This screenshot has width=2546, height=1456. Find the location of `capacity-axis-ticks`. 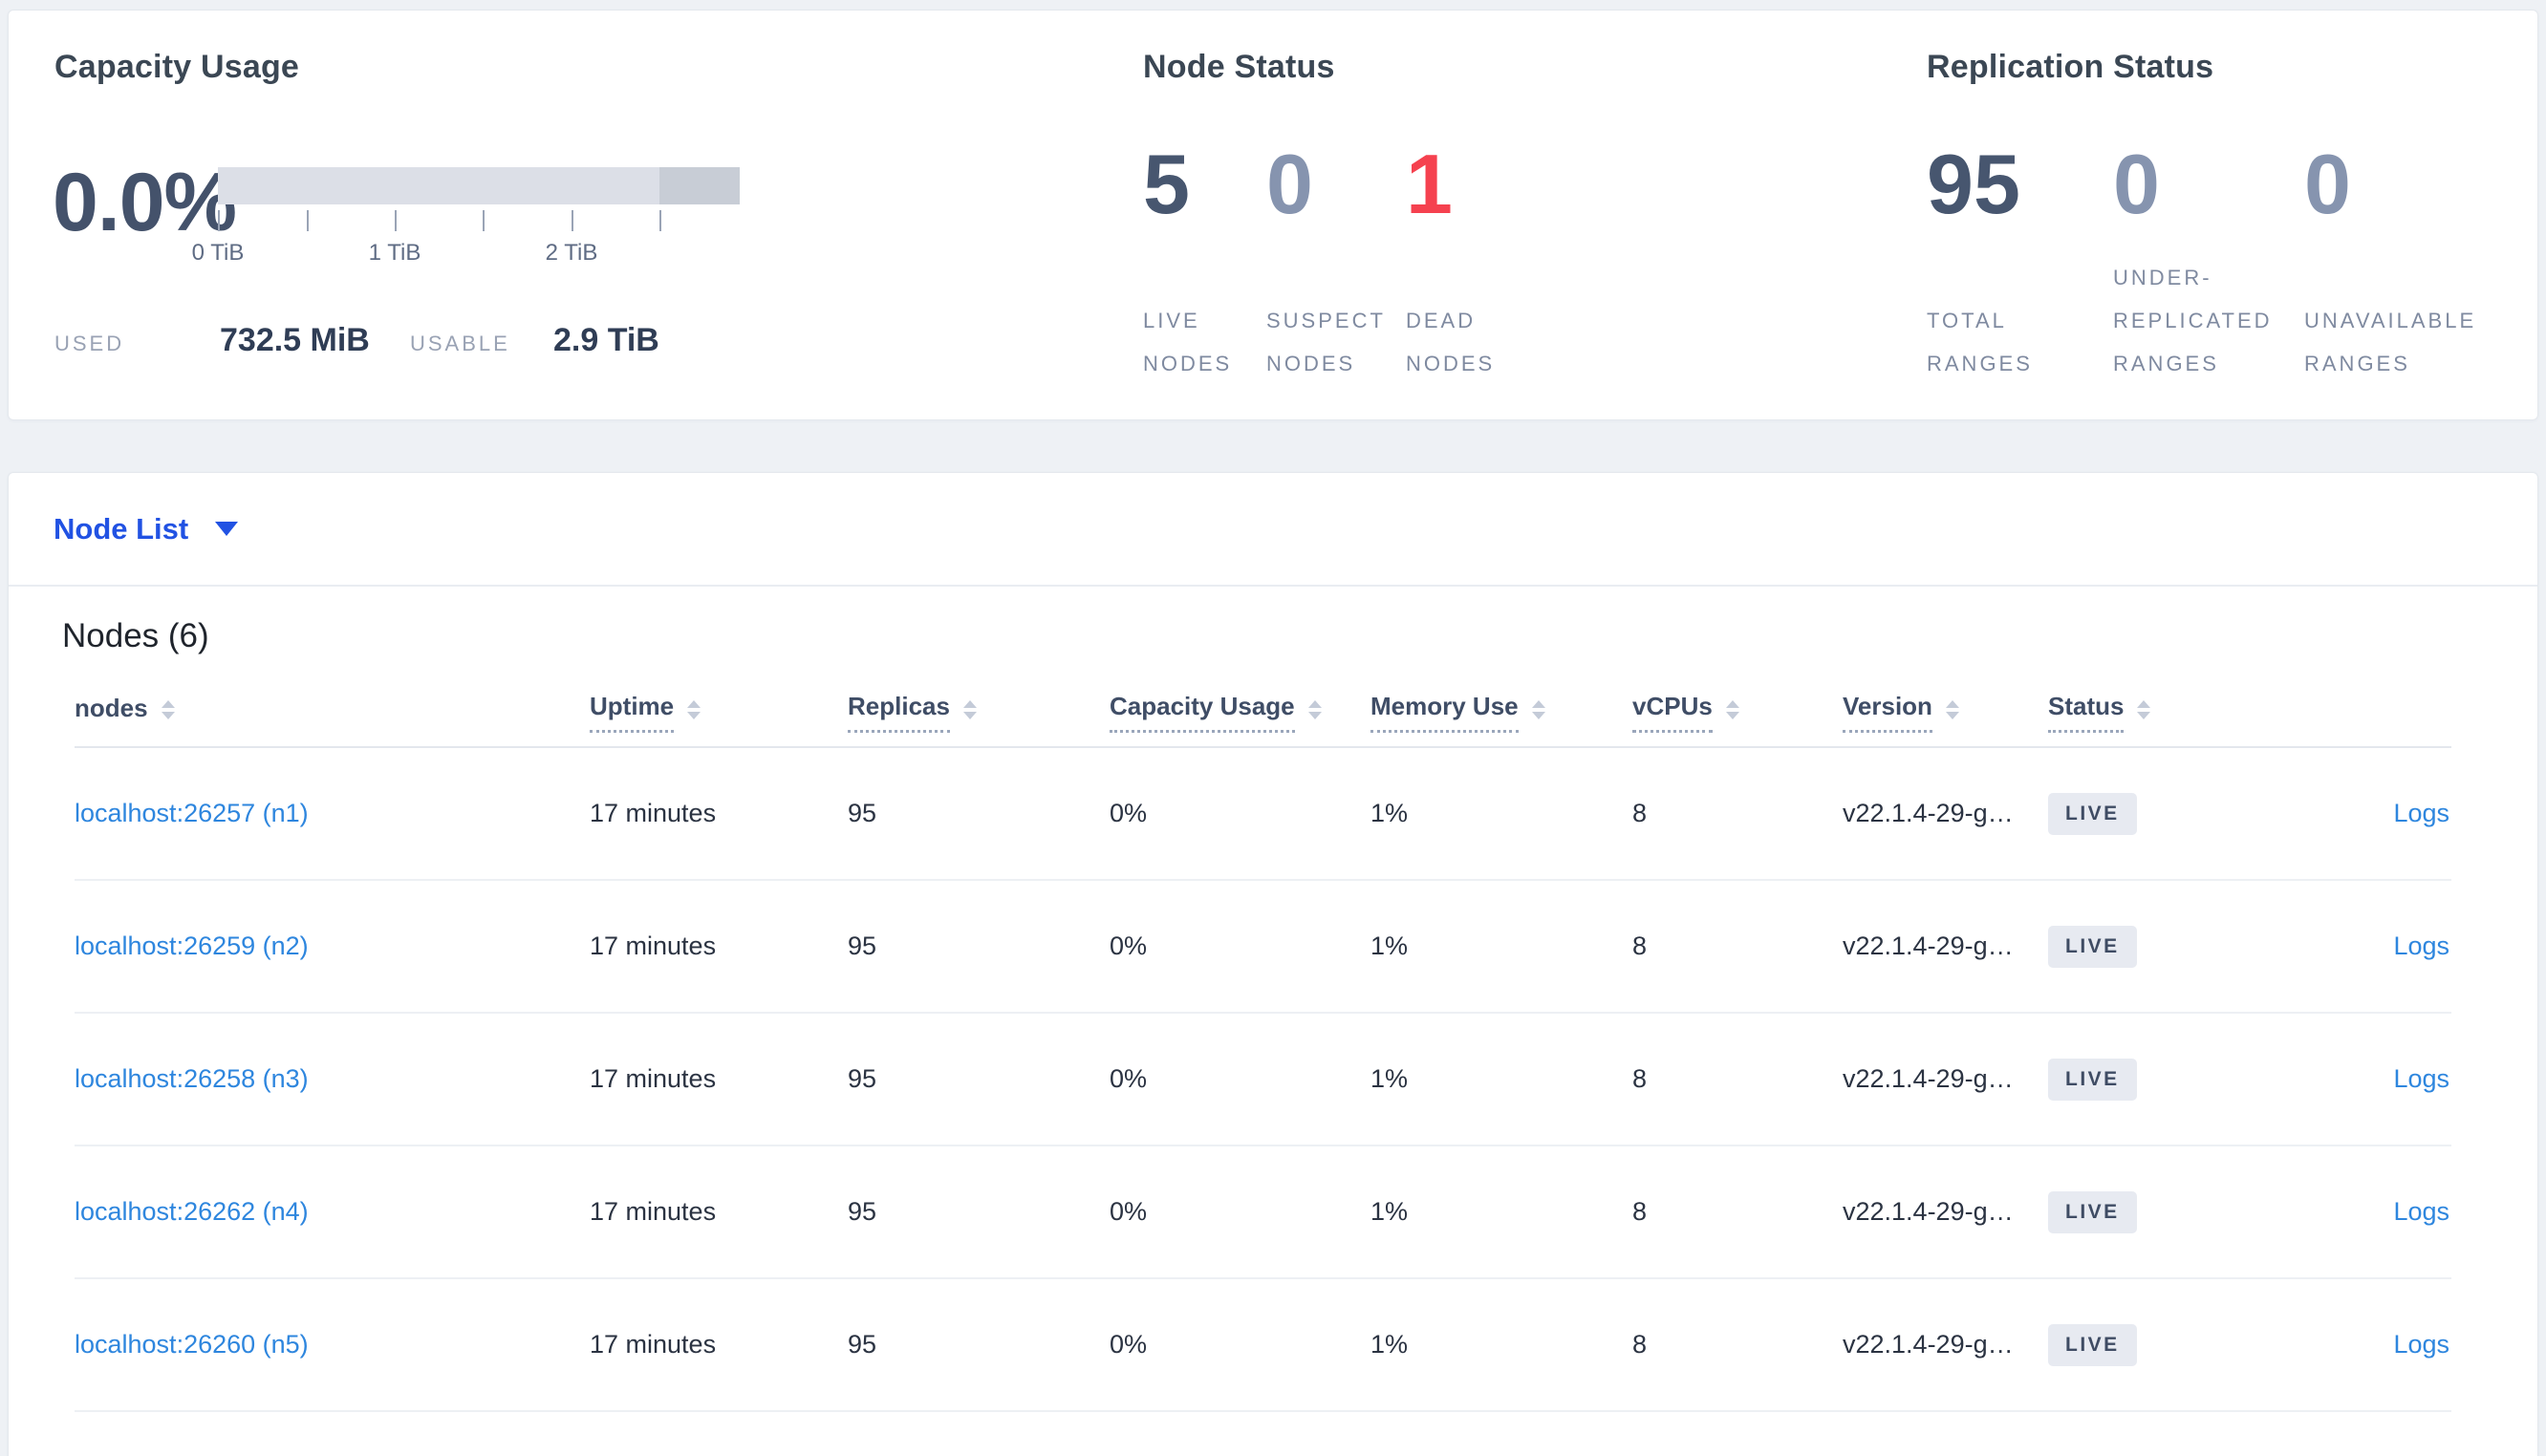

capacity-axis-ticks is located at coordinates (479, 222).